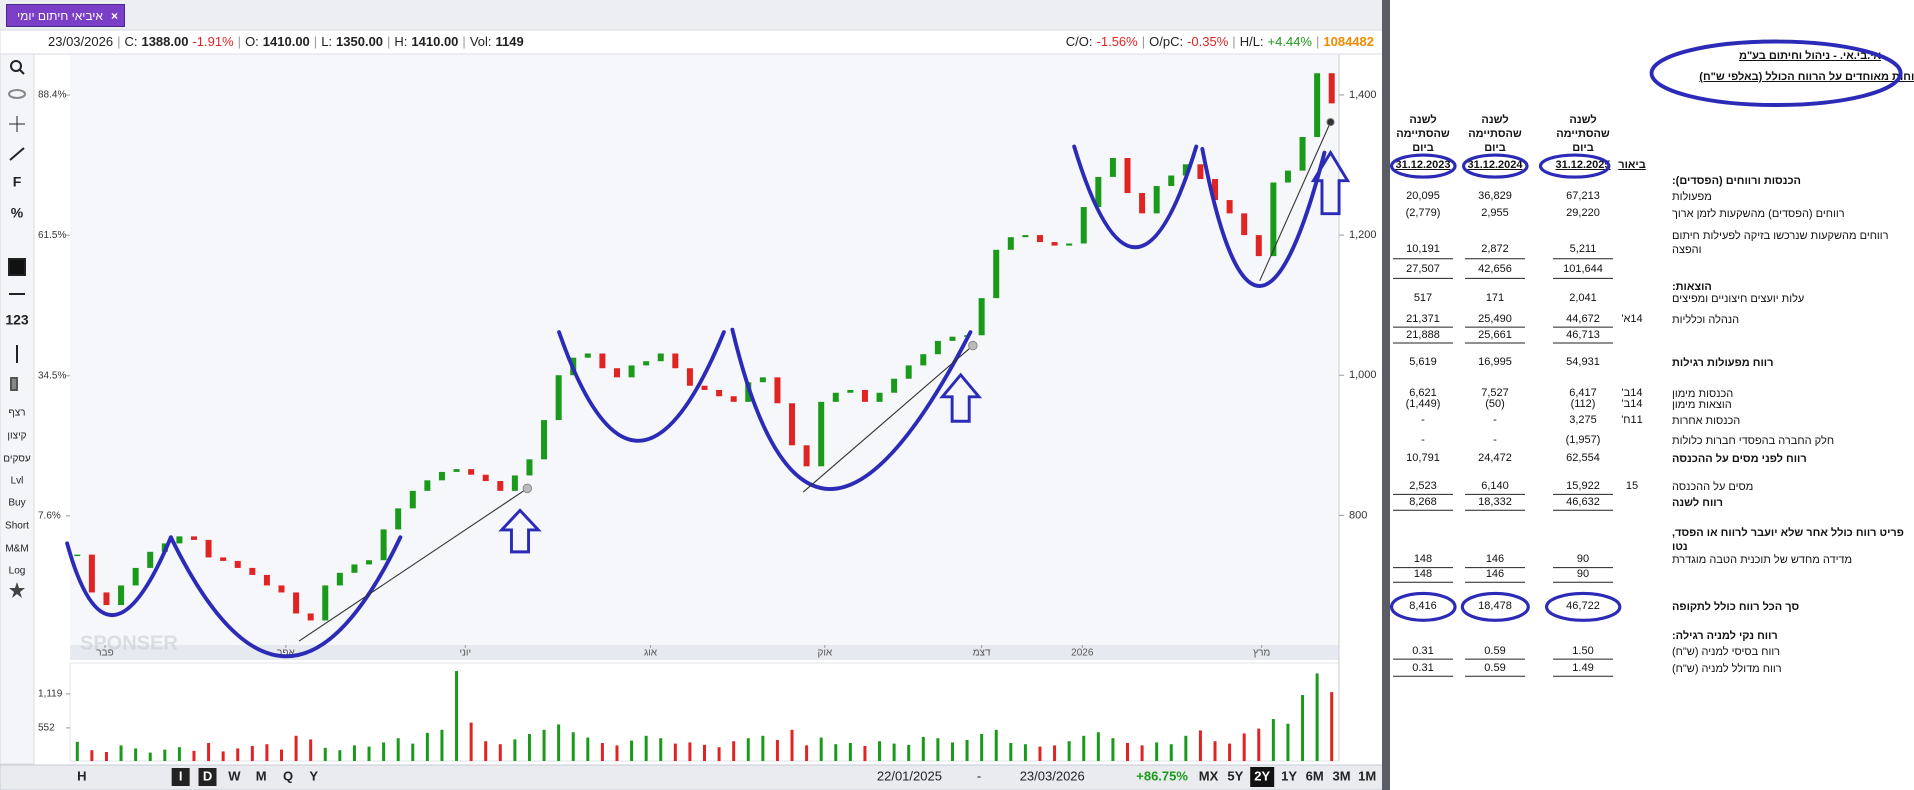 This screenshot has height=790, width=1914. I want to click on row-value: 8,416, so click(1423, 605).